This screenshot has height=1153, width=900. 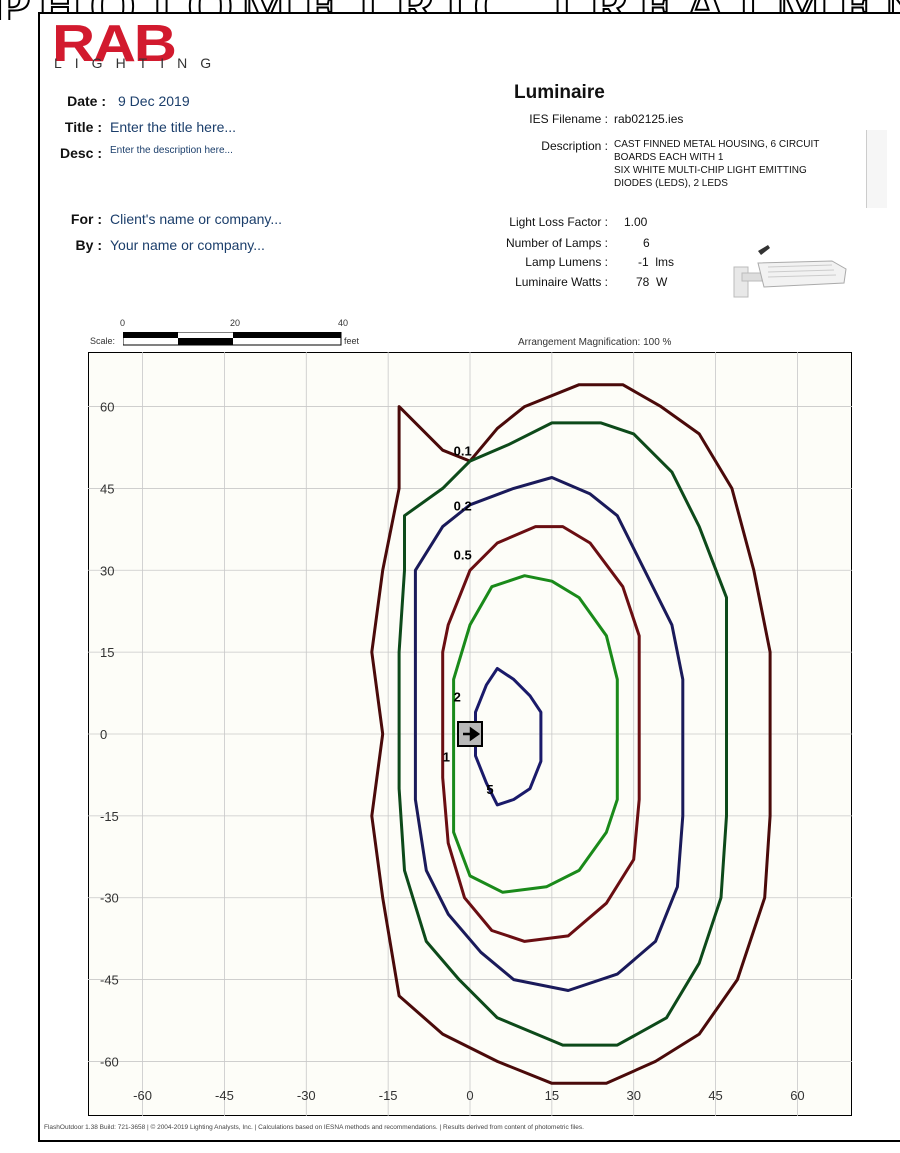 What do you see at coordinates (469, 1095) in the screenshot?
I see `x-tick-label: 0` at bounding box center [469, 1095].